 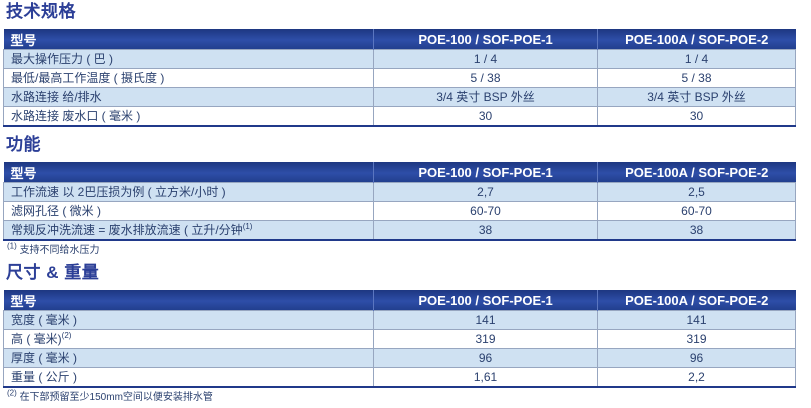 I want to click on row-label: 高 ( 毫米)(2), so click(x=188, y=339).